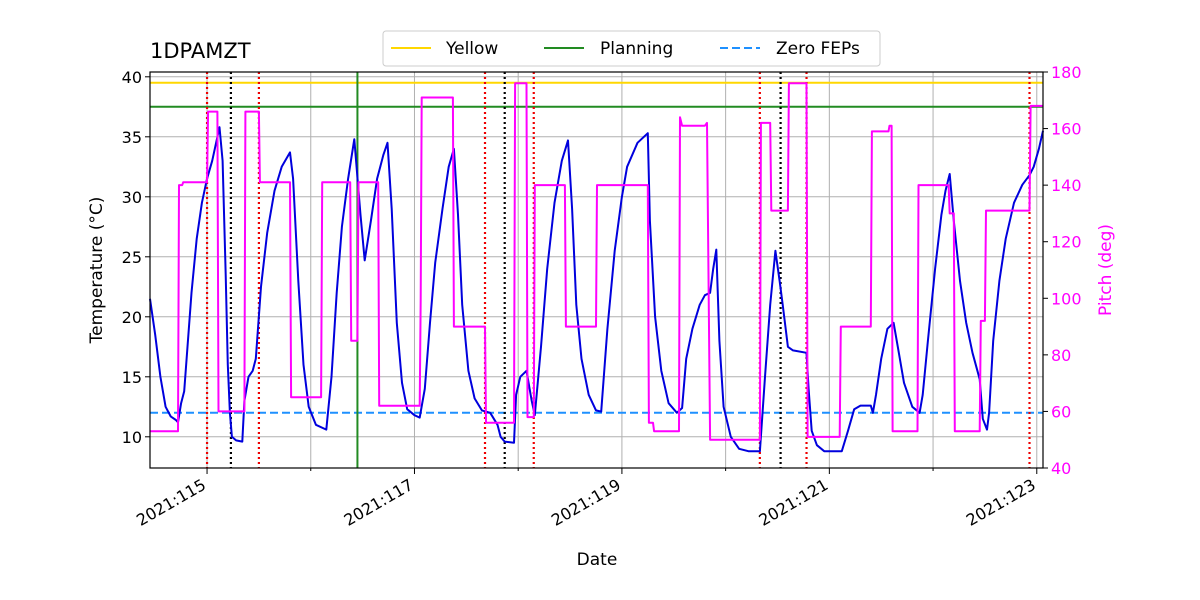 The height and width of the screenshot is (600, 1200). Describe the element at coordinates (132, 197) in the screenshot. I see `y-tick-label: 30` at that location.